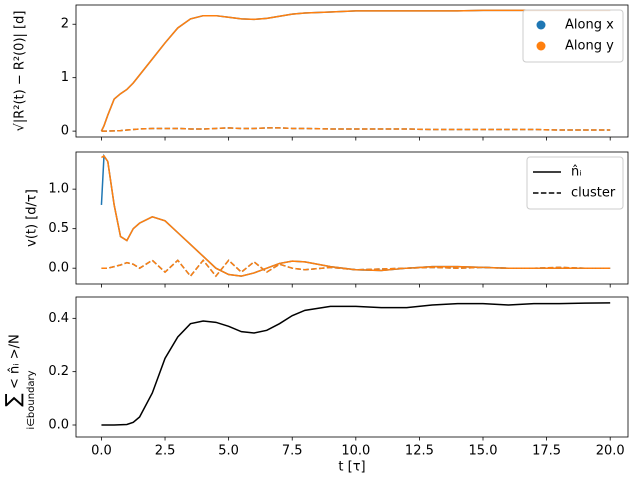 The height and width of the screenshot is (480, 640). What do you see at coordinates (20, 71) in the screenshot?
I see `y-axis-label: √|R²(t) − R²(0)| [d]` at bounding box center [20, 71].